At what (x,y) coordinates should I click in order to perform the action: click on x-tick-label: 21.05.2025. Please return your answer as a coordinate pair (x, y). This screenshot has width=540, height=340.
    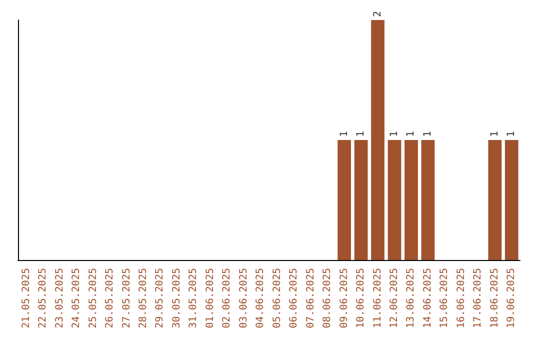
    Looking at the image, I should click on (26, 298).